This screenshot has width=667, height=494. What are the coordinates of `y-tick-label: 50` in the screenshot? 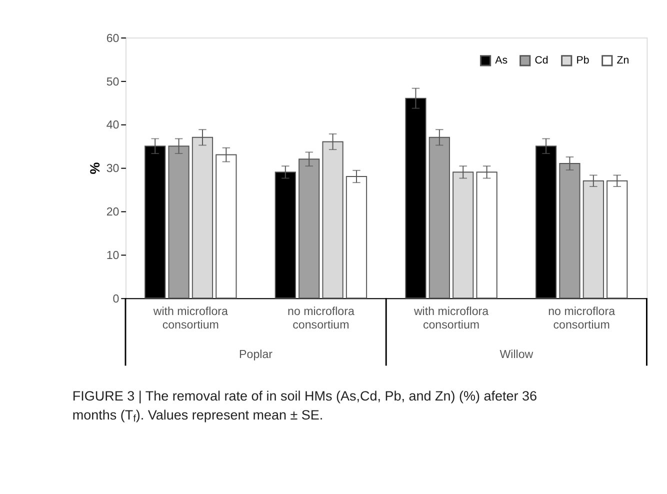 It's located at (113, 82).